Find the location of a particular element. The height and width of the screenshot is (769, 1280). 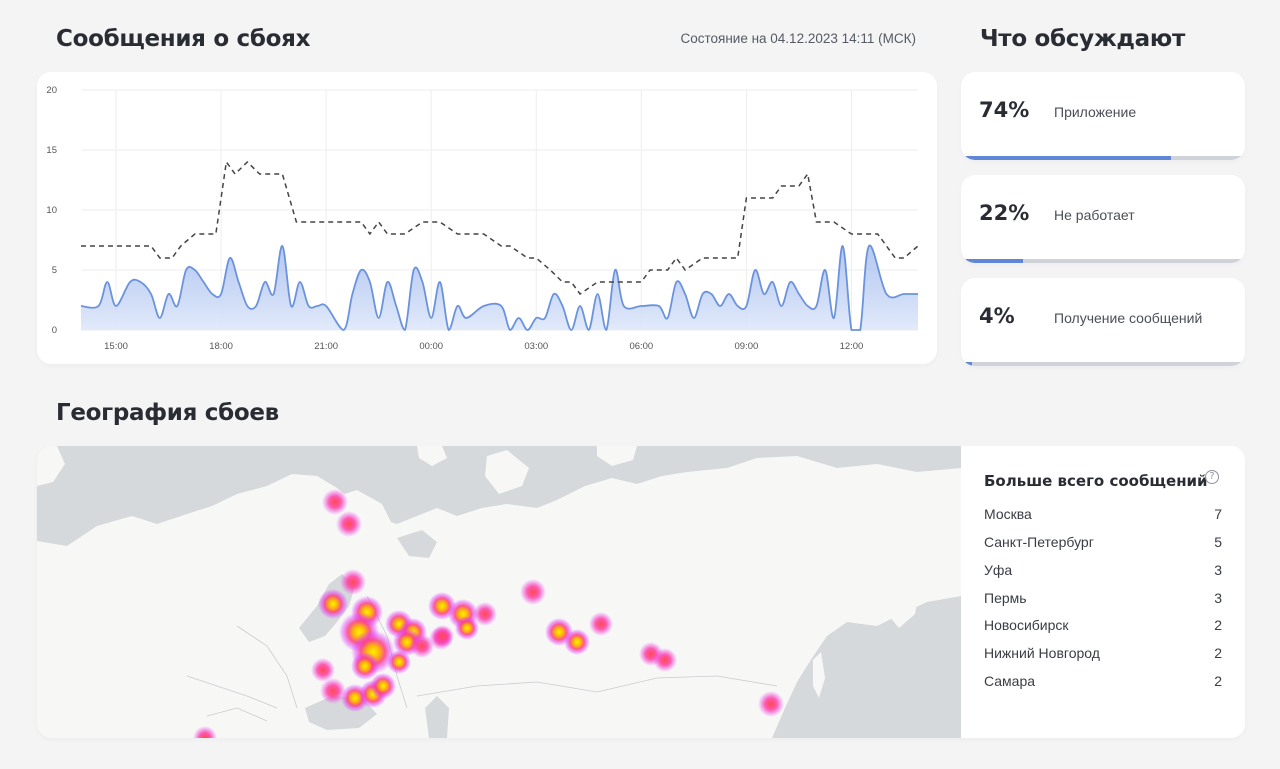

topic-card-not-working: 22% Не работает is located at coordinates (1103, 219).